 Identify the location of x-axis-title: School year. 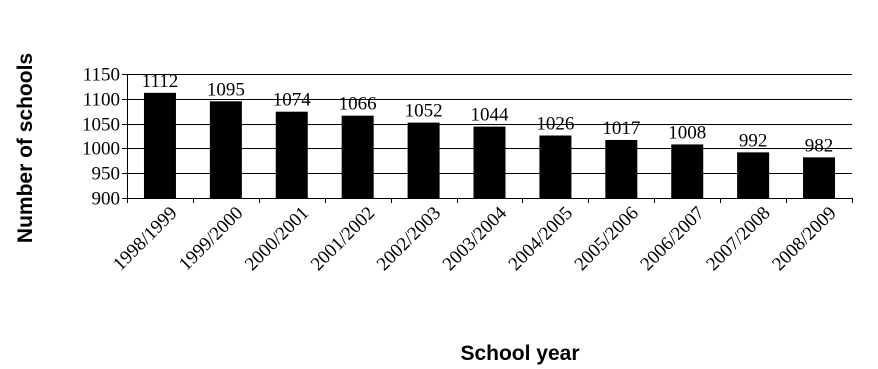
(519, 353).